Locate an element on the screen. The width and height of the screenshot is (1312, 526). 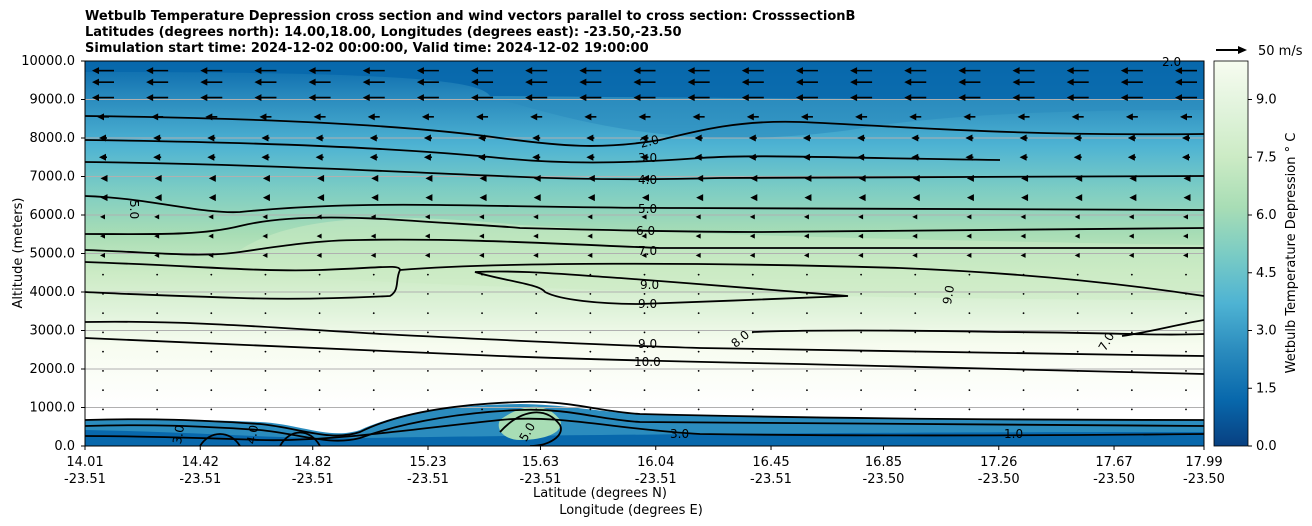
contour-7-right is located at coordinates (1162, 328).